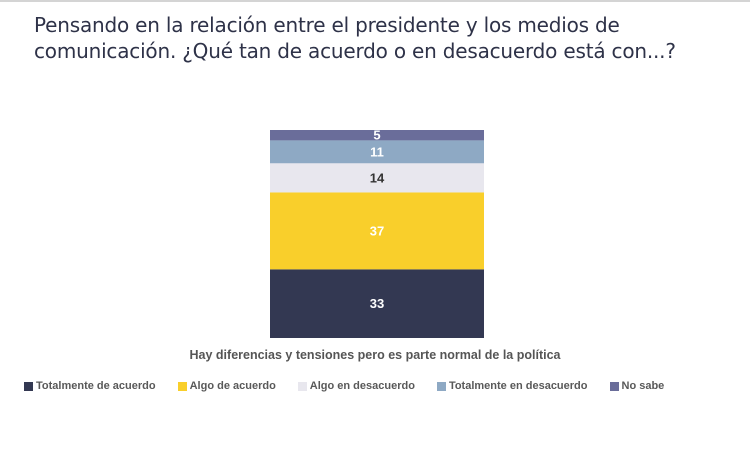 The height and width of the screenshot is (450, 750). I want to click on data-label: 14, so click(377, 177).